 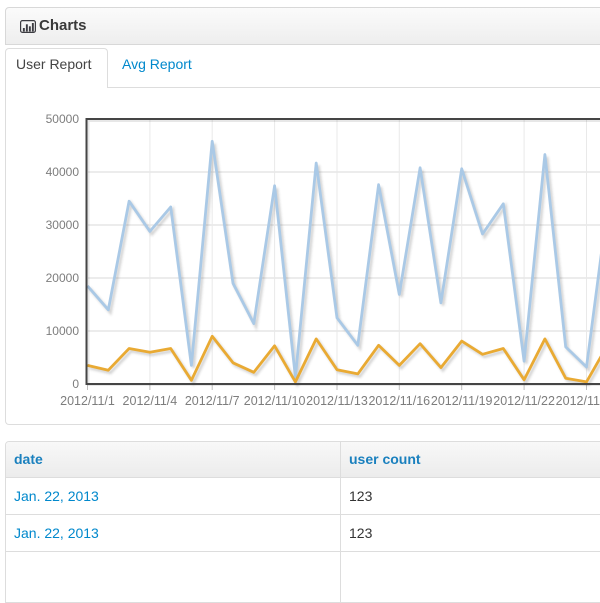 I want to click on svg-text: 10000, so click(x=63, y=331).